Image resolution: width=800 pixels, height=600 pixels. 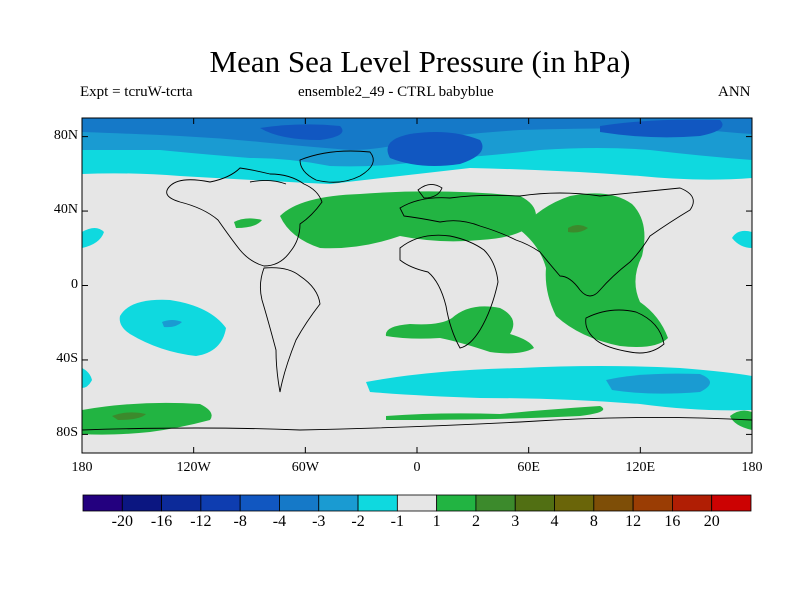 I want to click on cyan-patch-west-pacific, so click(x=93, y=238).